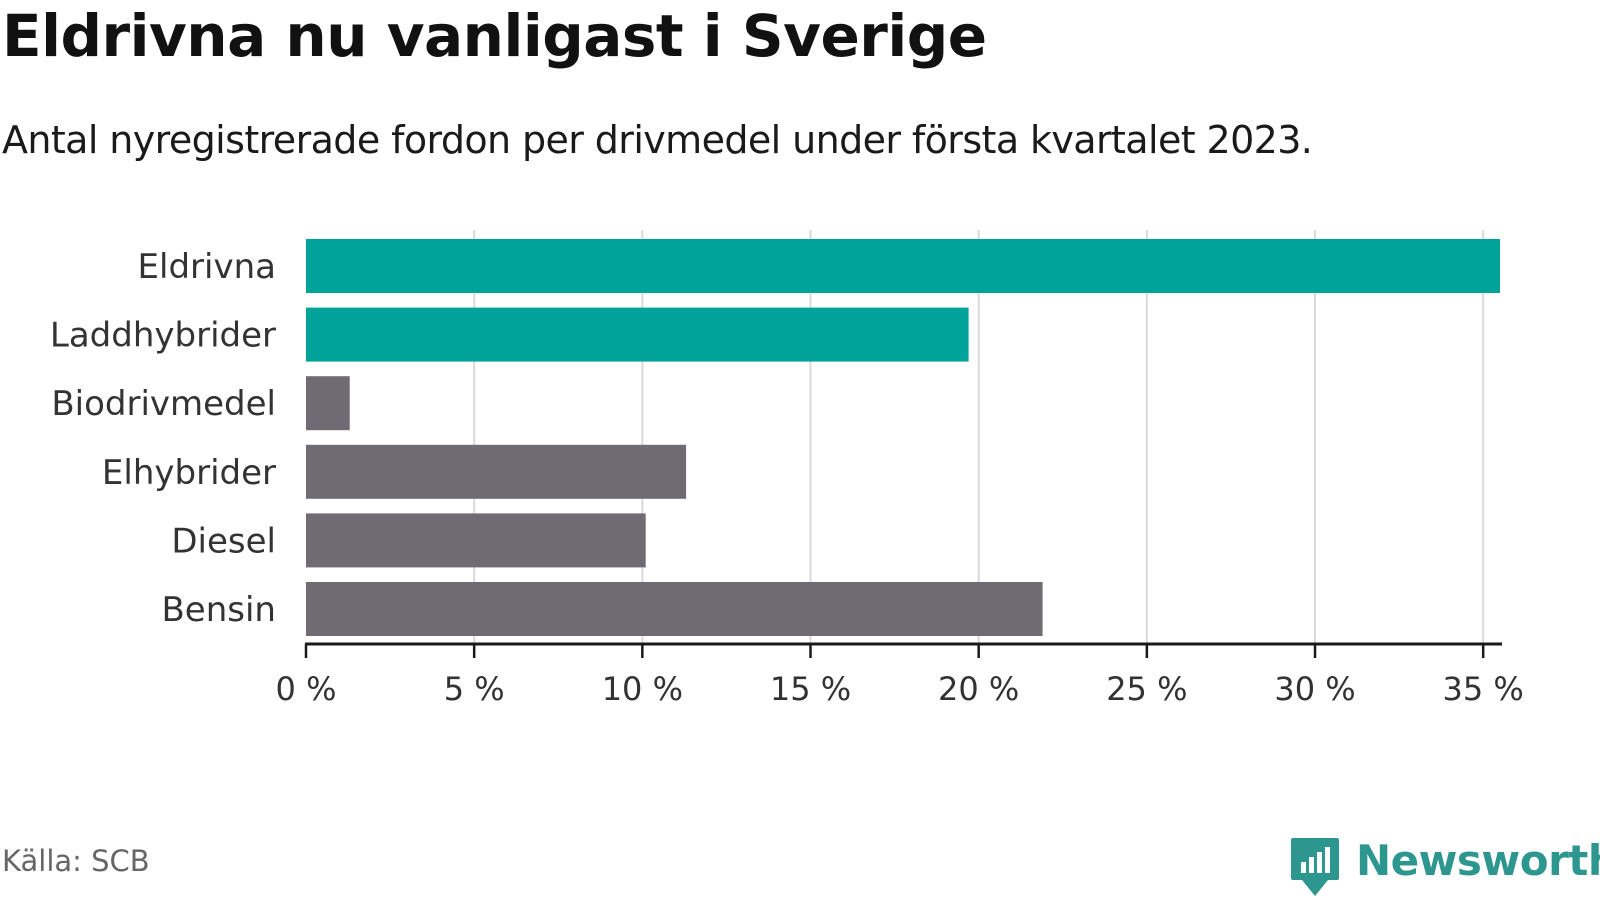 This screenshot has width=1600, height=900. Describe the element at coordinates (1314, 689) in the screenshot. I see `x-tick-label: 30 %` at that location.